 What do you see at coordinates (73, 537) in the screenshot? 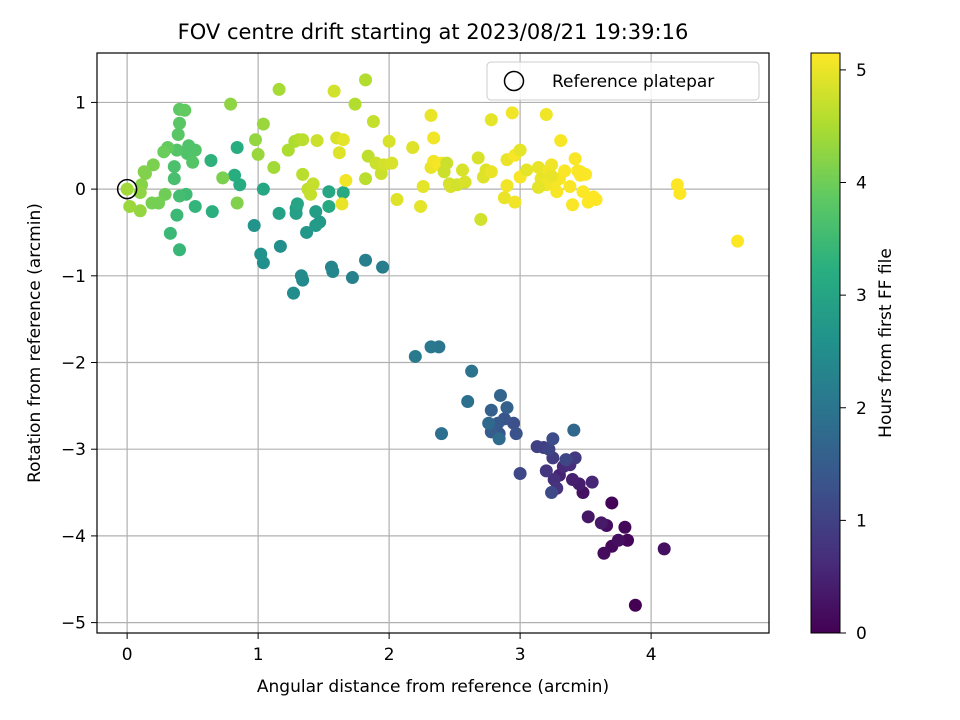
I see `y-tick-label: −4` at bounding box center [73, 537].